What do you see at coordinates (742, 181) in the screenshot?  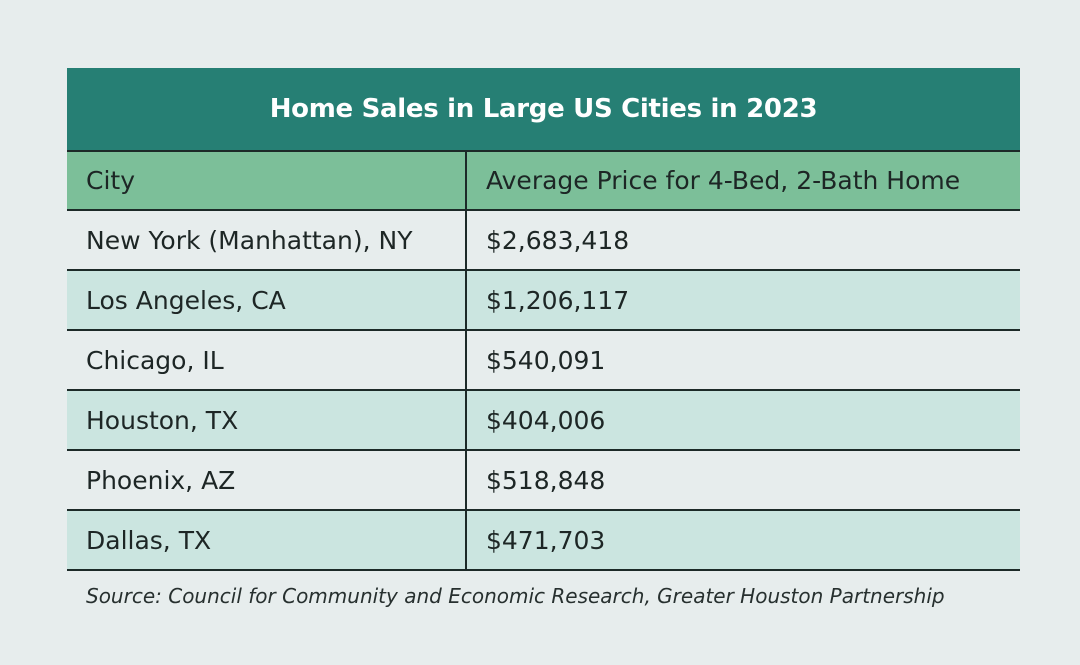 I see `column-header-average-price: Average Price for 4-Bed, 2-Bath Home` at bounding box center [742, 181].